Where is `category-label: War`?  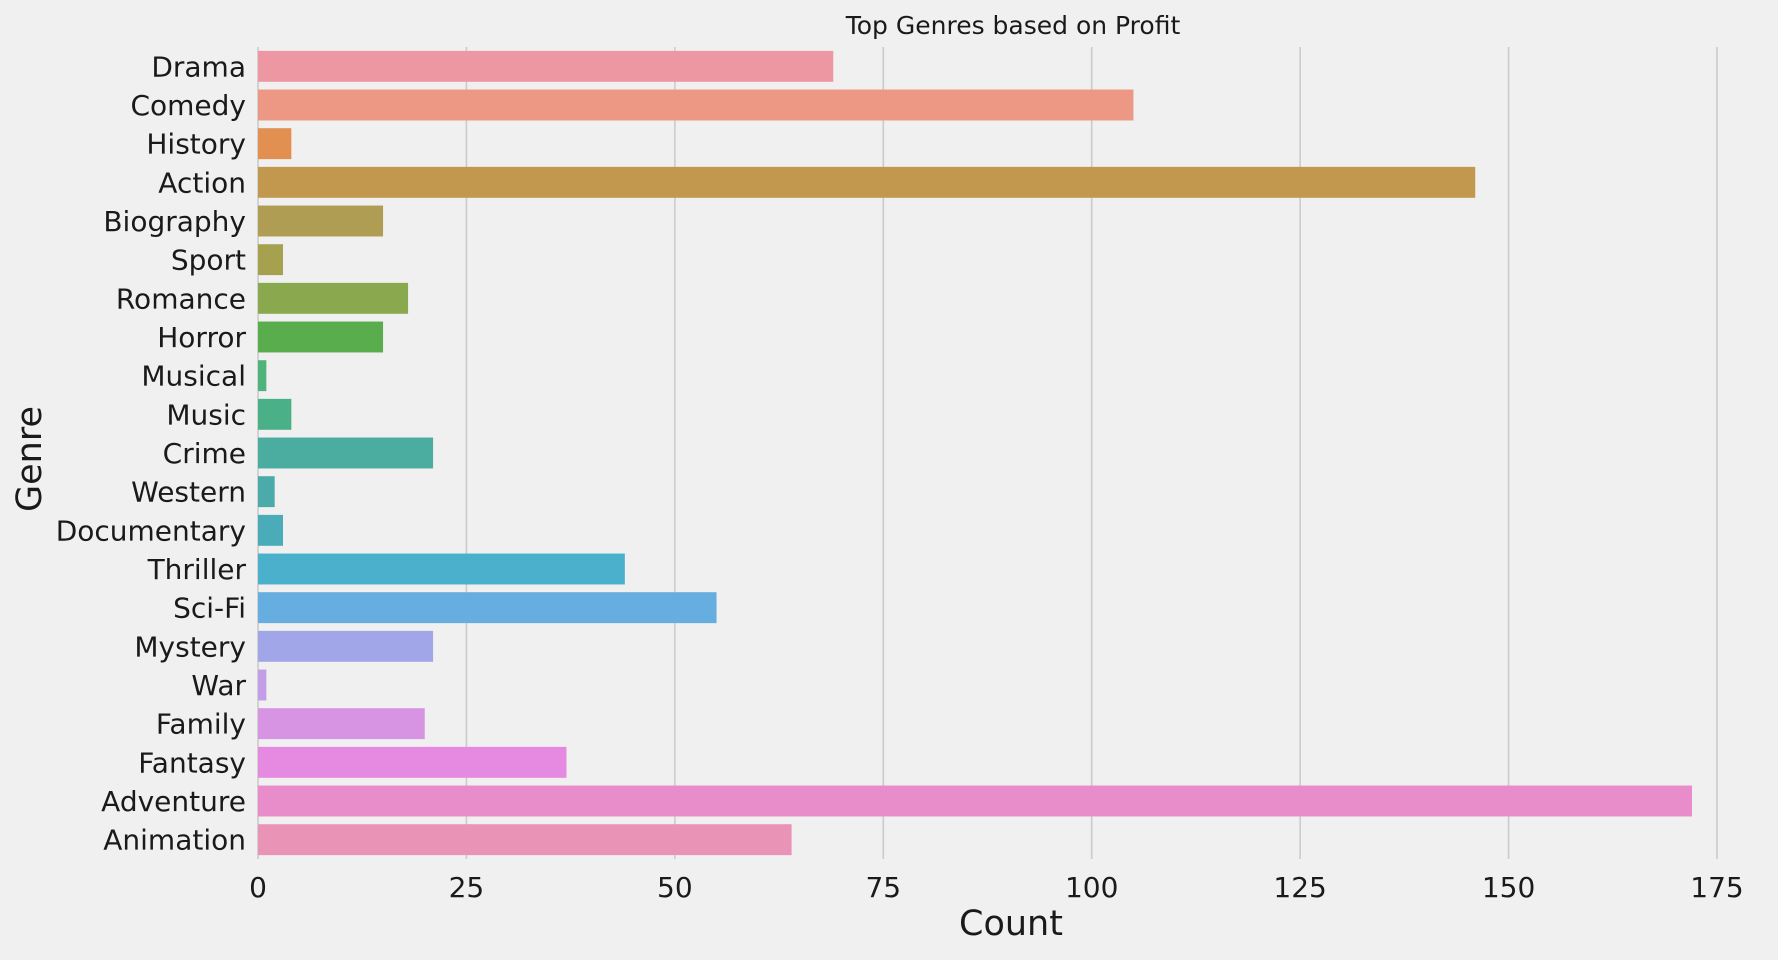
category-label: War is located at coordinates (218, 685).